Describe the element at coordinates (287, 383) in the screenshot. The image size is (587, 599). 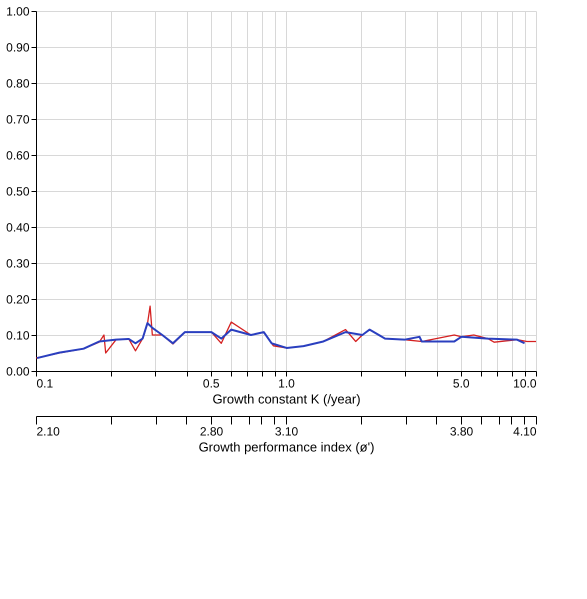
I see `x-tick-label: 1.0` at that location.